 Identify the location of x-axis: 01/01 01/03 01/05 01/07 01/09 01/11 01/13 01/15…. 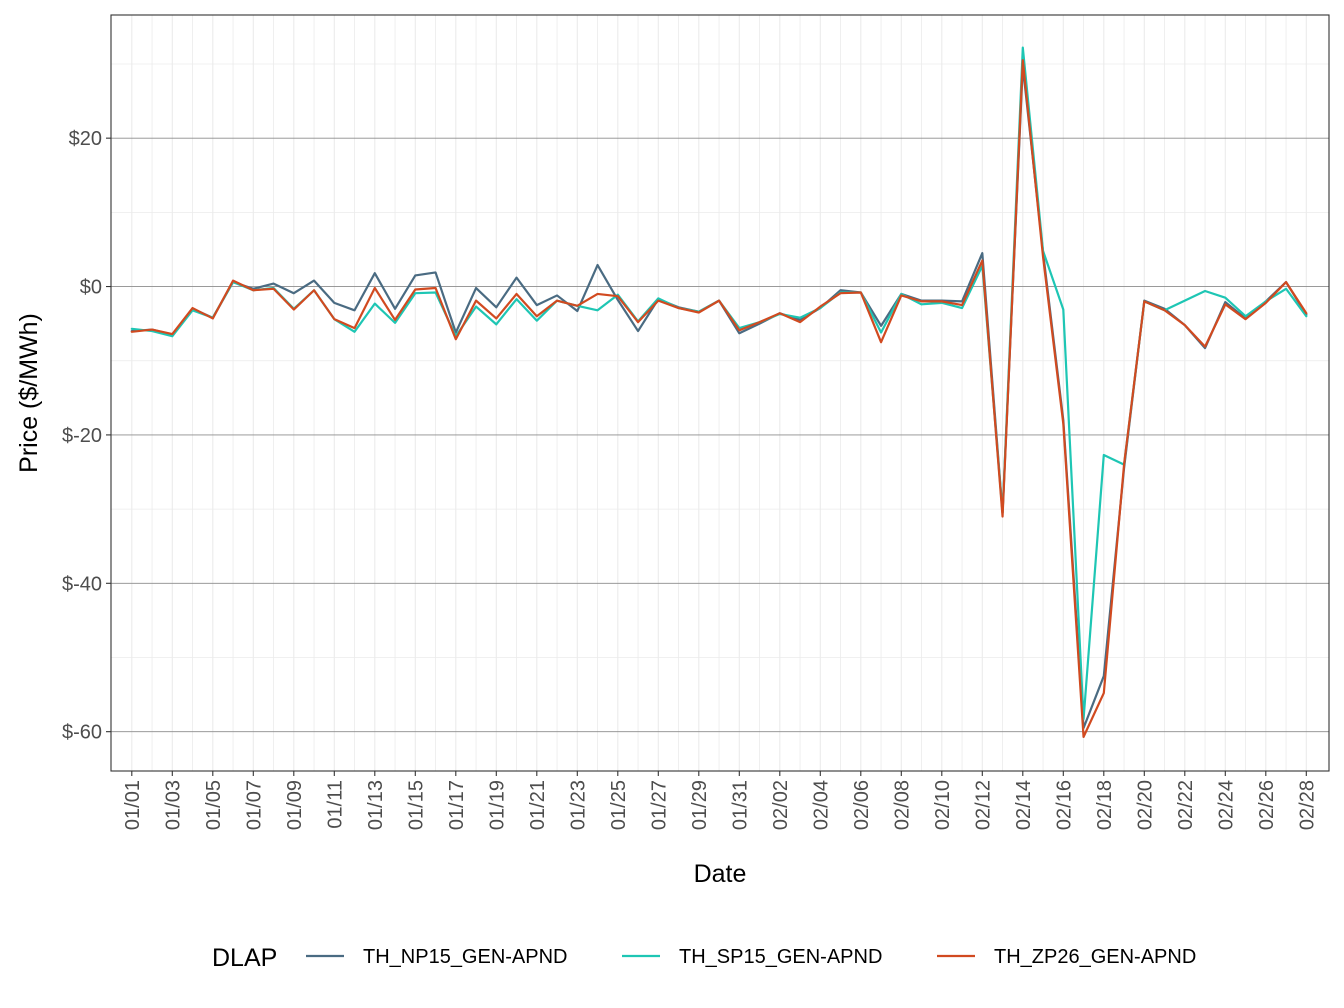
(720, 800).